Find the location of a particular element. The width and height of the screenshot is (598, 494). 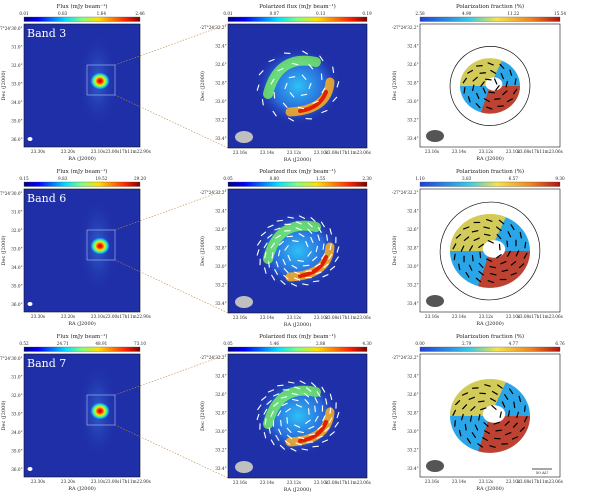

polarization-fraction-colorbar-tick-label: 6.76 is located at coordinates (560, 343).